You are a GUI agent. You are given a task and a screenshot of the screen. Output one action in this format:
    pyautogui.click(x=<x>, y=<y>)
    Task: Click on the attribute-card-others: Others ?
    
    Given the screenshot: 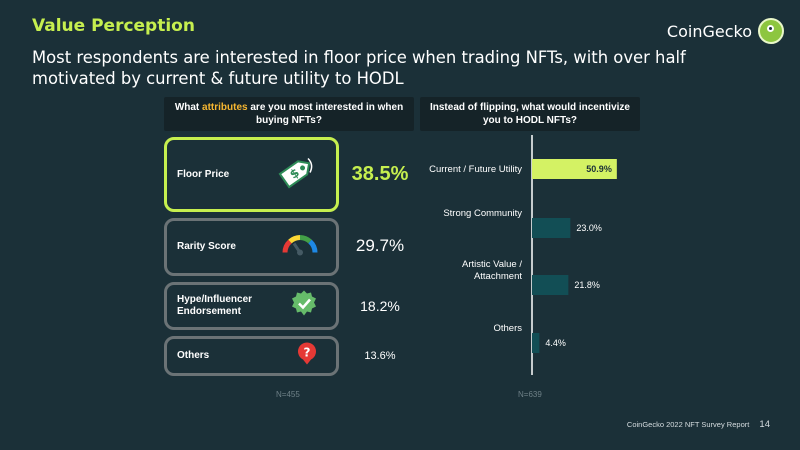 What is the action you would take?
    pyautogui.click(x=251, y=356)
    